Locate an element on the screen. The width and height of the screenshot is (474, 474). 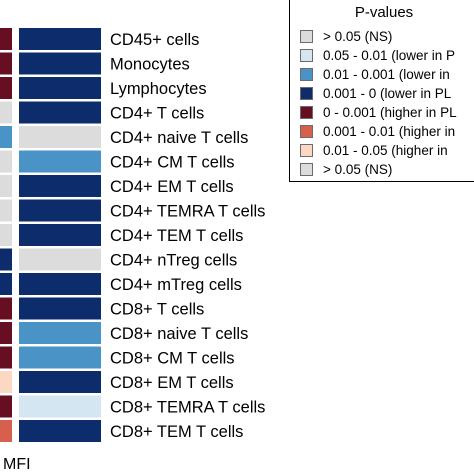
legend-item: 0.01 - 0.05 (higher in is located at coordinates (374, 150).